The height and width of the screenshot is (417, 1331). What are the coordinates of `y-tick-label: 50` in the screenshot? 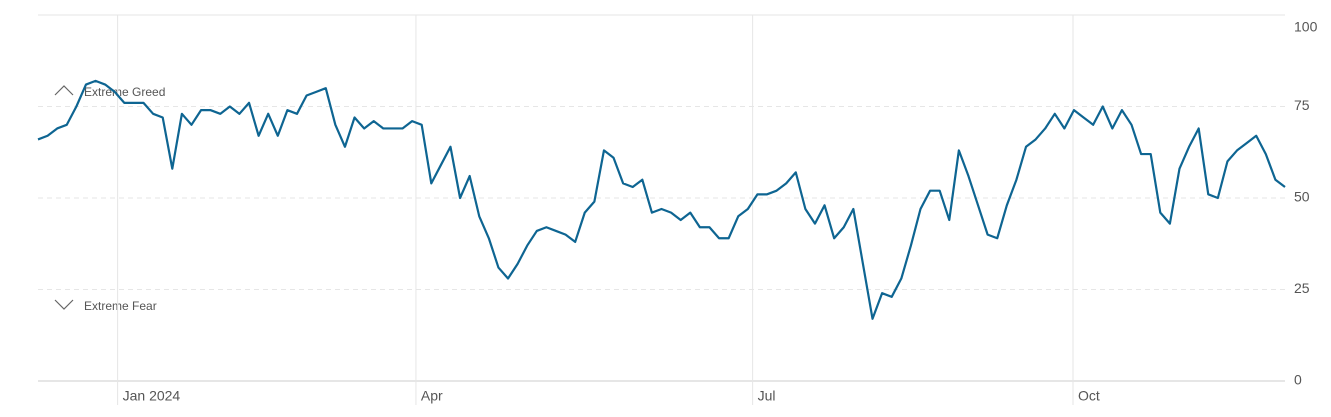 It's located at (1302, 197).